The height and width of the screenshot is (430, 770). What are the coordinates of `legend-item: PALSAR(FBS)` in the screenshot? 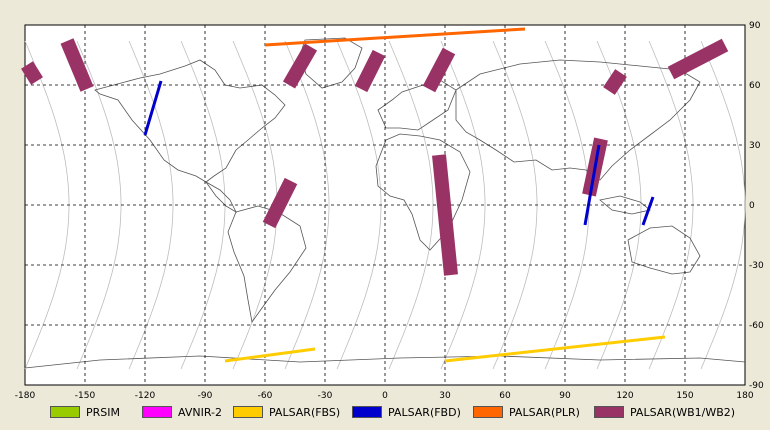 It's located at (286, 412).